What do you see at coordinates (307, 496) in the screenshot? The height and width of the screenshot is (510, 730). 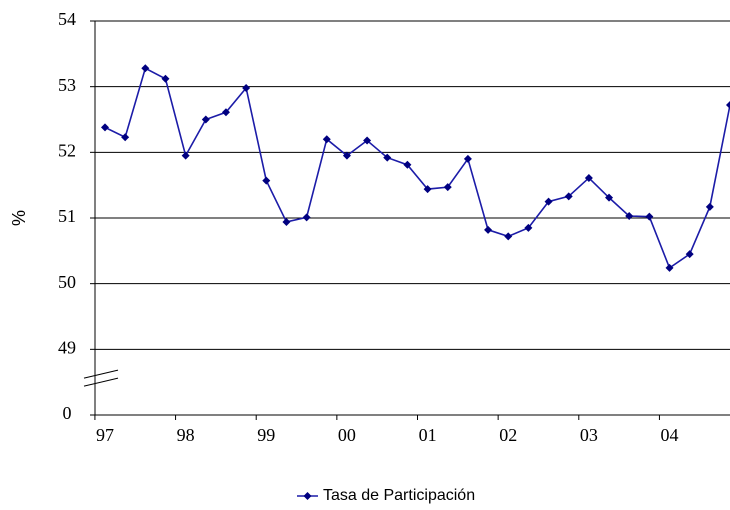 I see `legend-marker` at bounding box center [307, 496].